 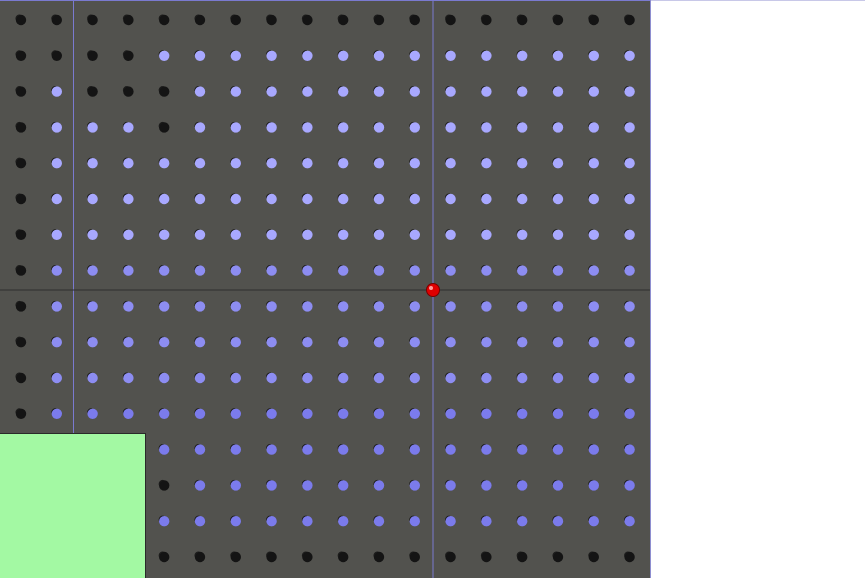 I want to click on panel-top-rule, so click(x=758, y=0).